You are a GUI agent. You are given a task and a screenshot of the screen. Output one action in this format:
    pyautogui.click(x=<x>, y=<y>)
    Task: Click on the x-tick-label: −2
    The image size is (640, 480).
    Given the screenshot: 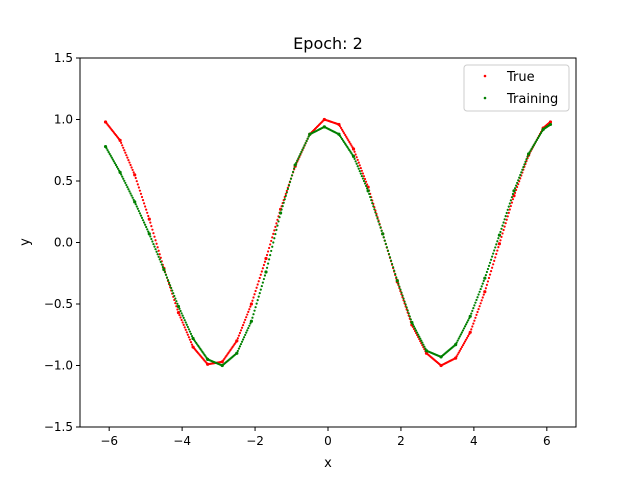 What is the action you would take?
    pyautogui.click(x=255, y=441)
    